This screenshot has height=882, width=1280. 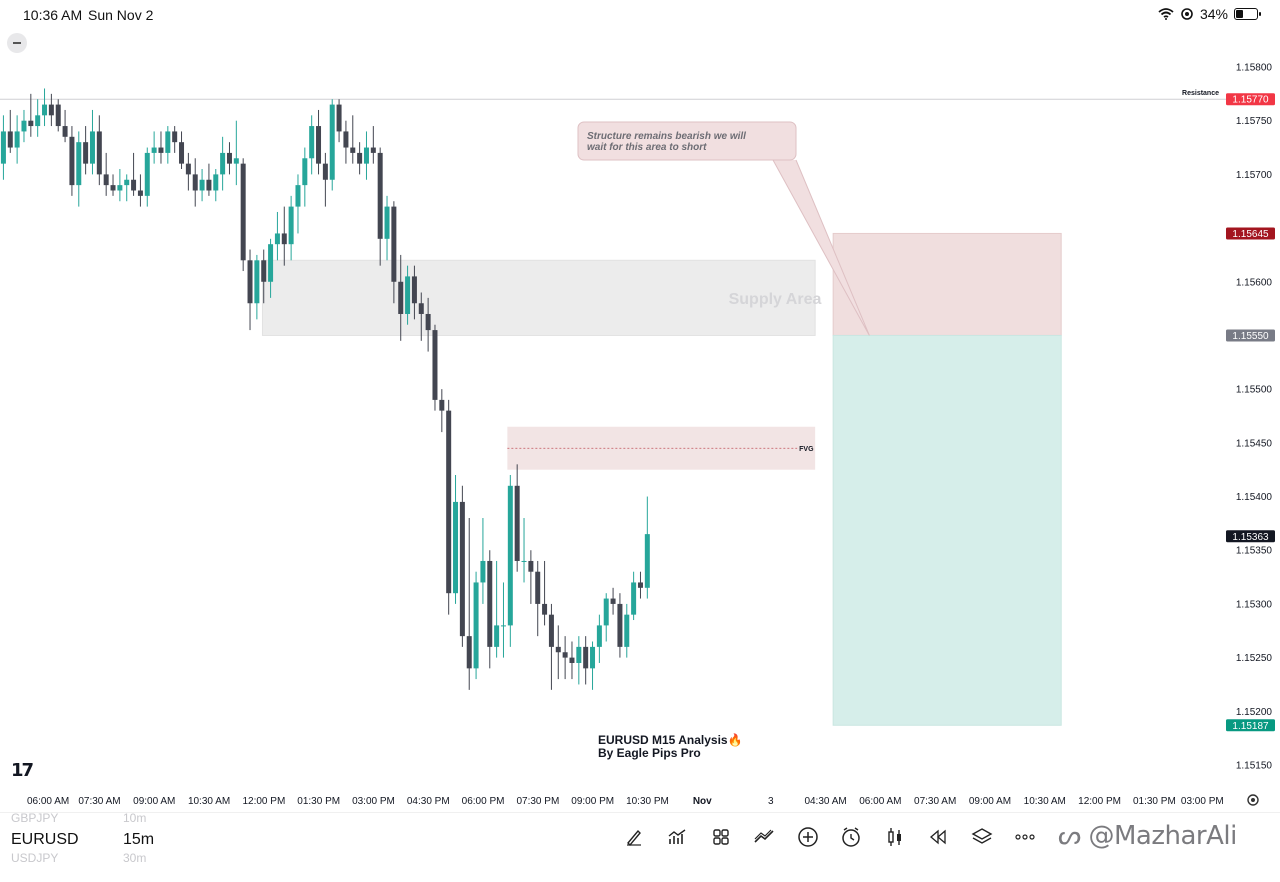 I want to click on replay-icon, so click(x=939, y=837).